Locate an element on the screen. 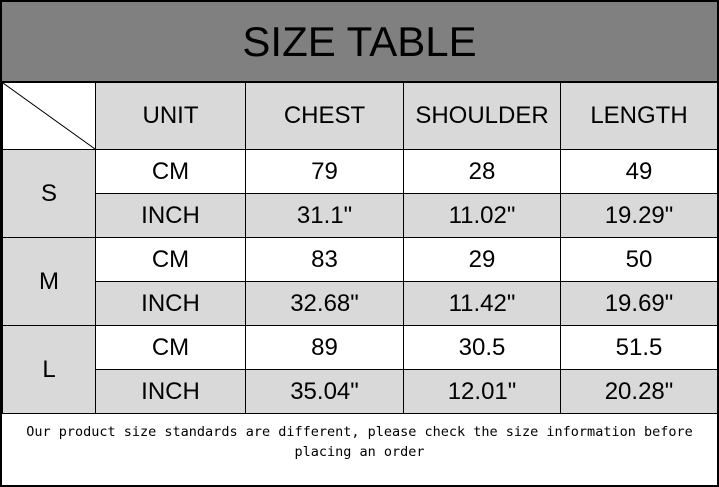  length-cell: 51.5 is located at coordinates (638, 347).